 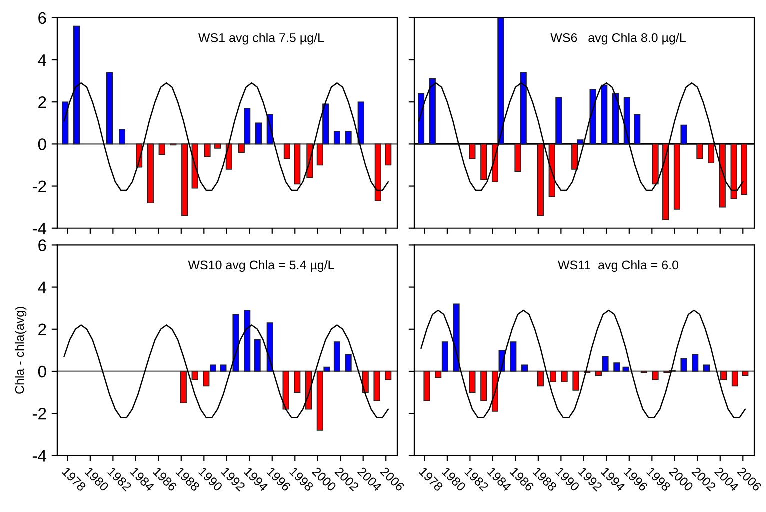 What do you see at coordinates (618, 39) in the screenshot?
I see `annotation: WS6 avg Chla 8.0 µg/L` at bounding box center [618, 39].